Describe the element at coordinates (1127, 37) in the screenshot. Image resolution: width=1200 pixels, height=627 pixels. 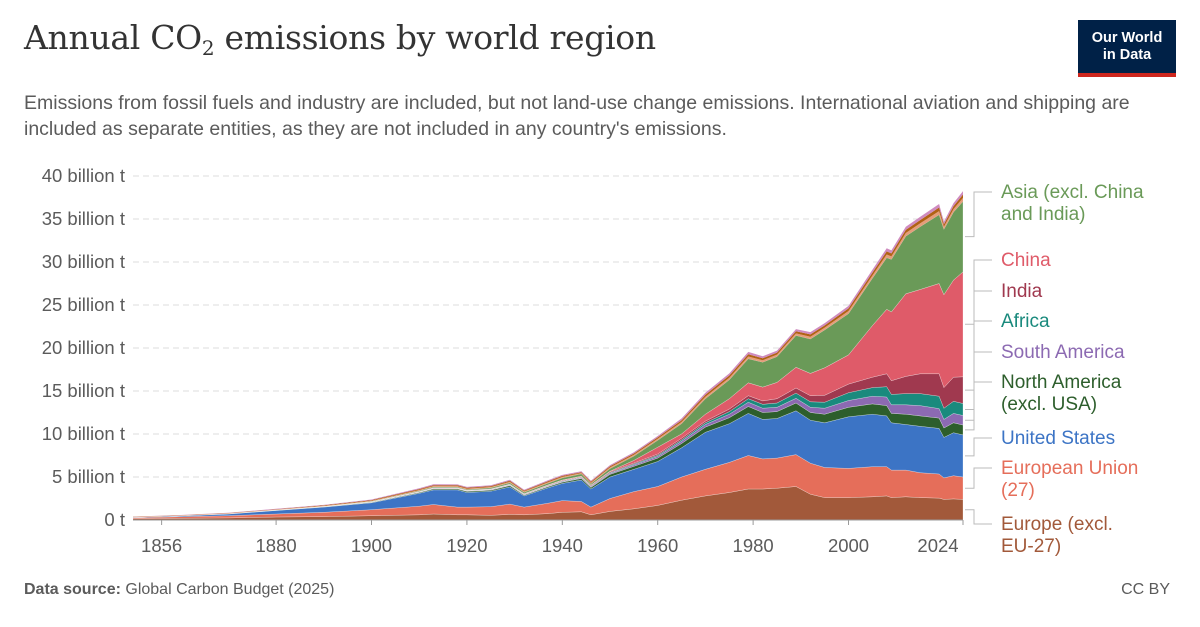
I see `logo-line-1: Our World` at that location.